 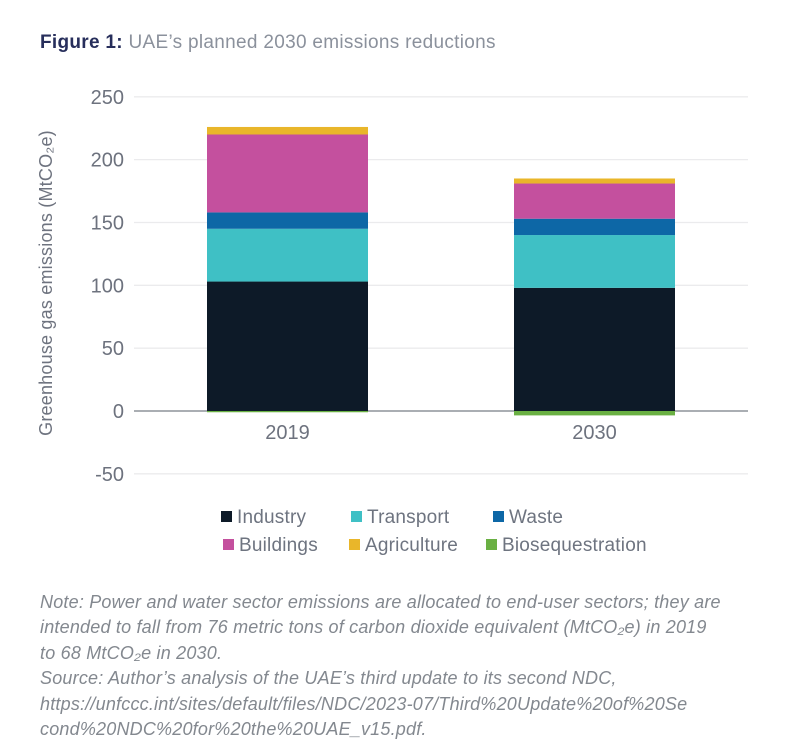 I want to click on x-category-label: 2030, so click(x=594, y=433).